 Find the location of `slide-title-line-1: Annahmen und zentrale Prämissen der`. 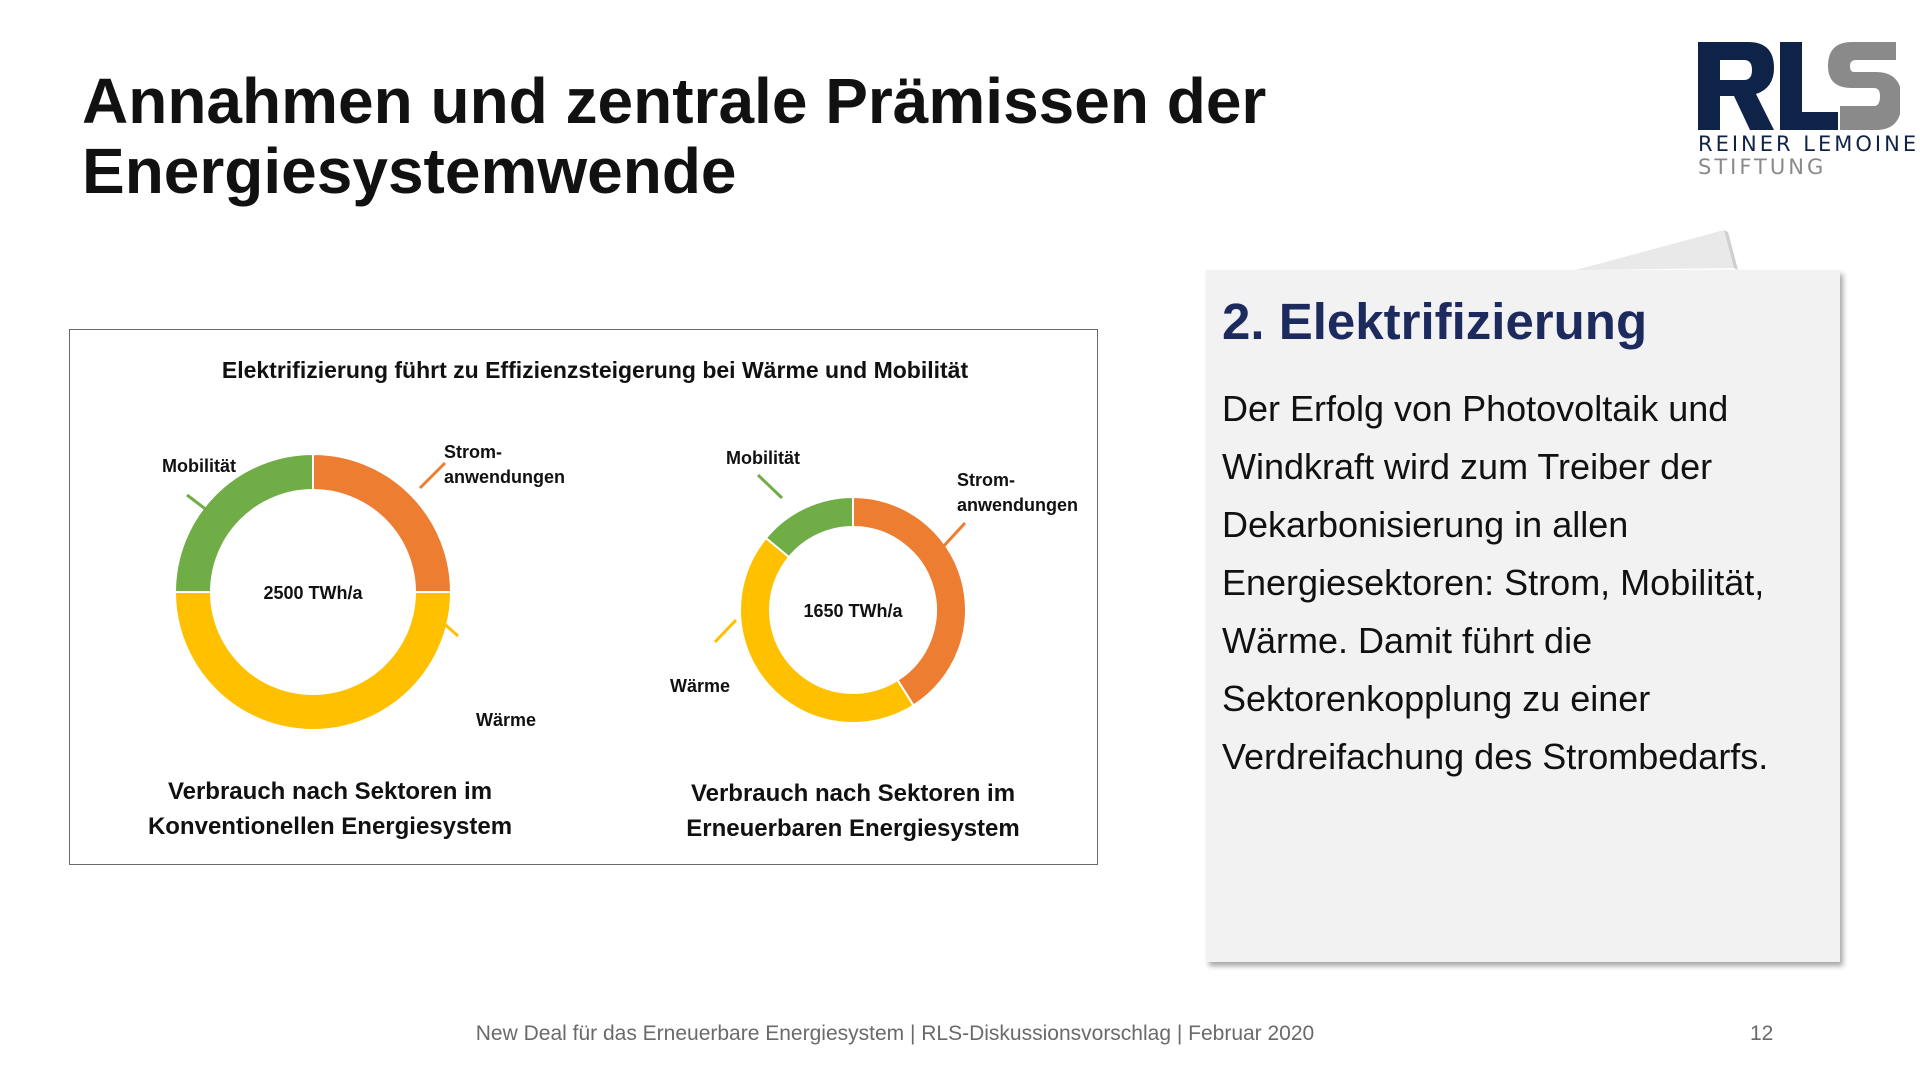

slide-title-line-1: Annahmen und zentrale Prämissen der is located at coordinates (674, 101).